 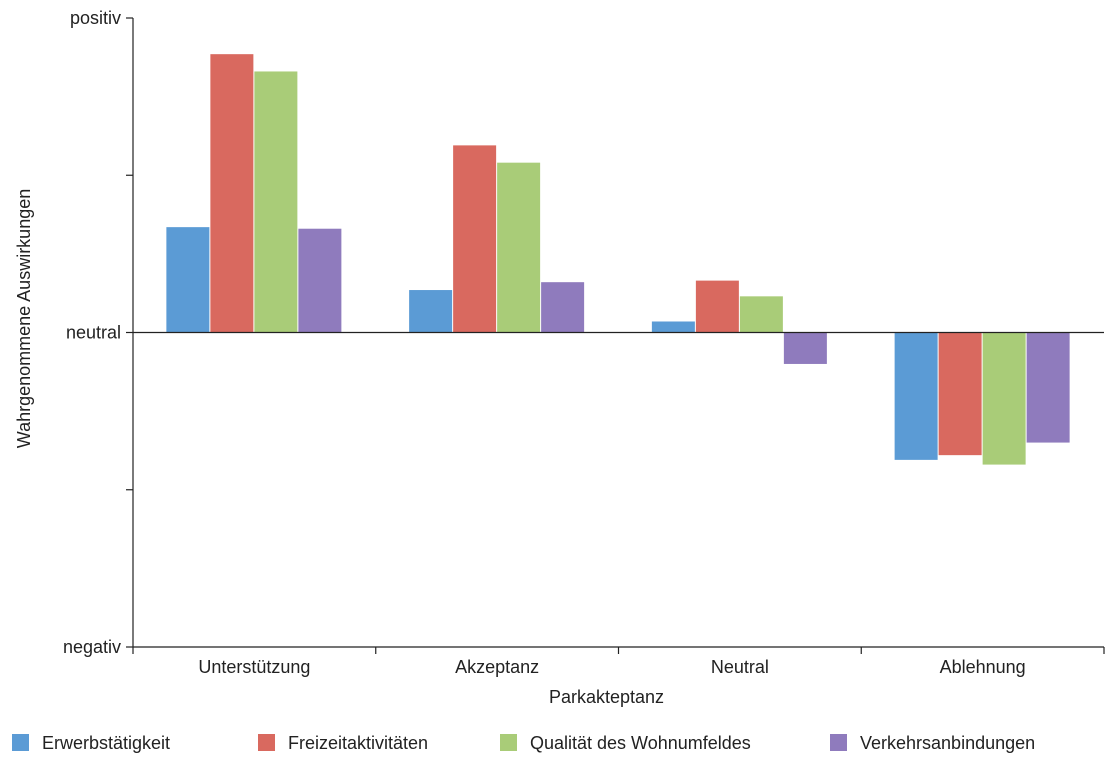 What do you see at coordinates (497, 667) in the screenshot?
I see `x-category-label: Akzeptanz` at bounding box center [497, 667].